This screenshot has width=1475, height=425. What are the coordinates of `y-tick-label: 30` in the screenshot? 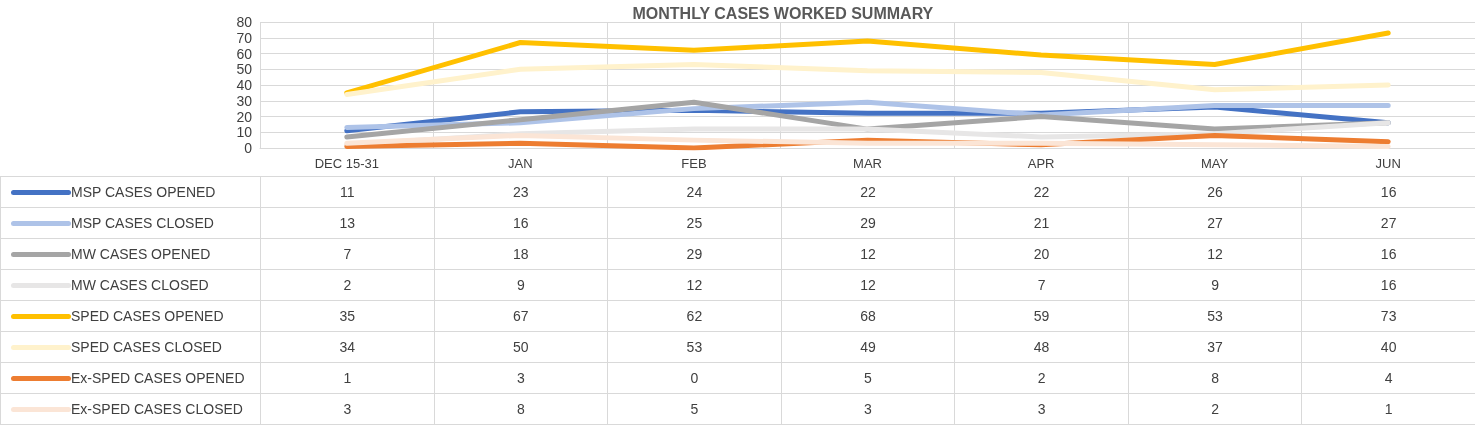 It's located at (244, 100).